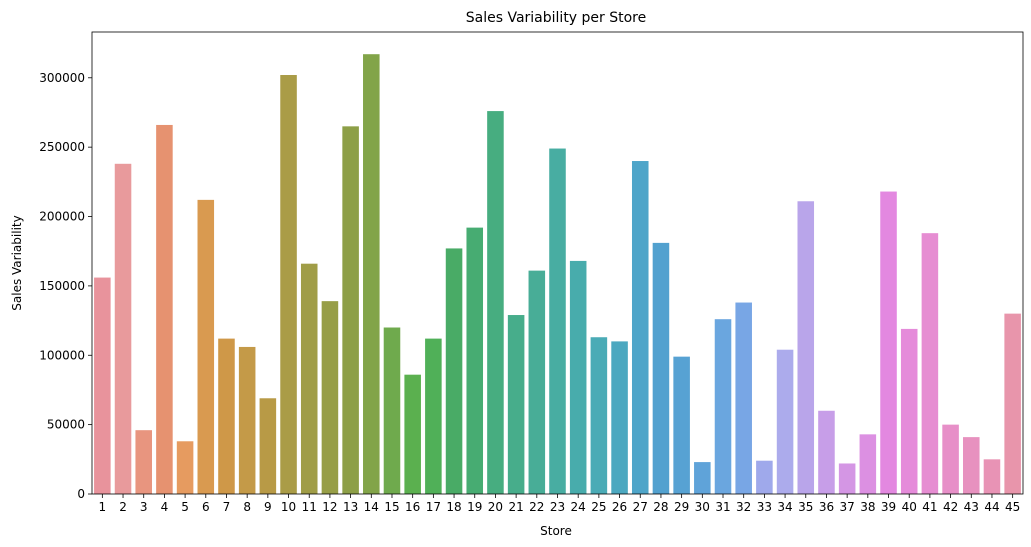 The width and height of the screenshot is (1031, 547). What do you see at coordinates (268, 507) in the screenshot?
I see `x-tick-label: 9` at bounding box center [268, 507].